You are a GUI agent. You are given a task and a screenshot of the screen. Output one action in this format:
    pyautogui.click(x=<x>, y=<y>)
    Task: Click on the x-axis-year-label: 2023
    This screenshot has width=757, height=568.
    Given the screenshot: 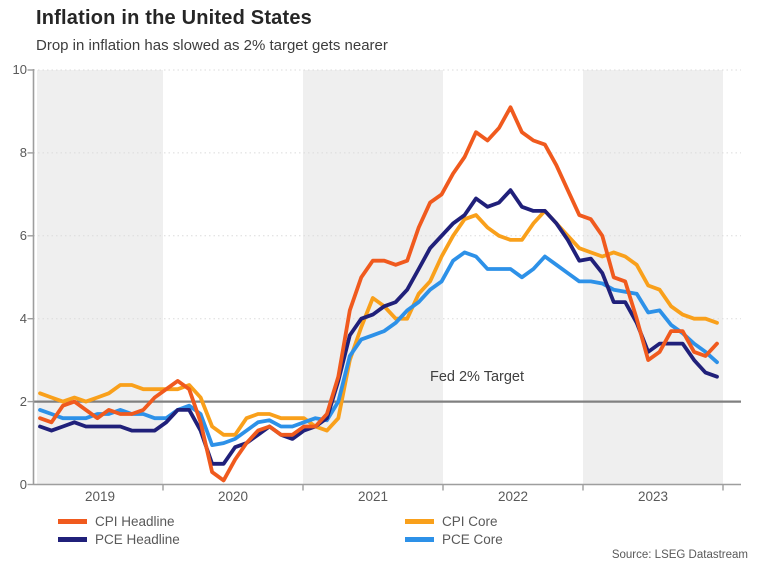 What is the action you would take?
    pyautogui.click(x=653, y=496)
    